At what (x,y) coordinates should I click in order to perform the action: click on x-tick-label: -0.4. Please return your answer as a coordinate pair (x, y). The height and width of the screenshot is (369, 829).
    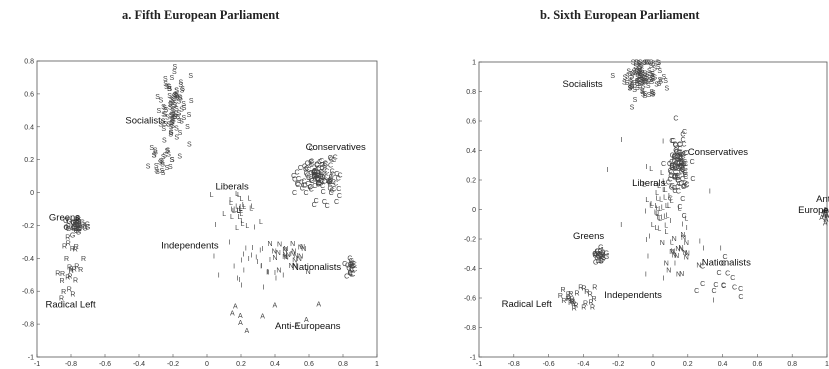
    Looking at the image, I should click on (583, 364).